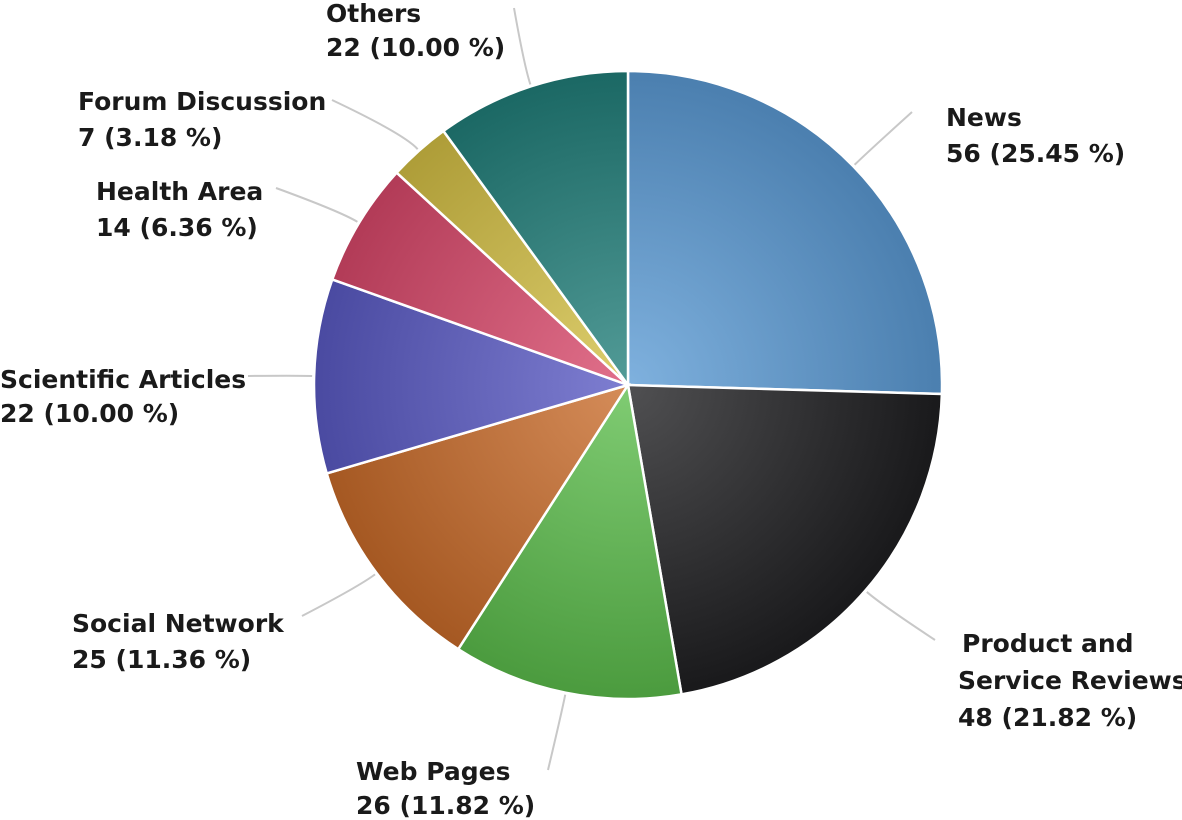  Describe the element at coordinates (445, 805) in the screenshot. I see `label-webpages-value: 26 (11.82 %)` at that location.